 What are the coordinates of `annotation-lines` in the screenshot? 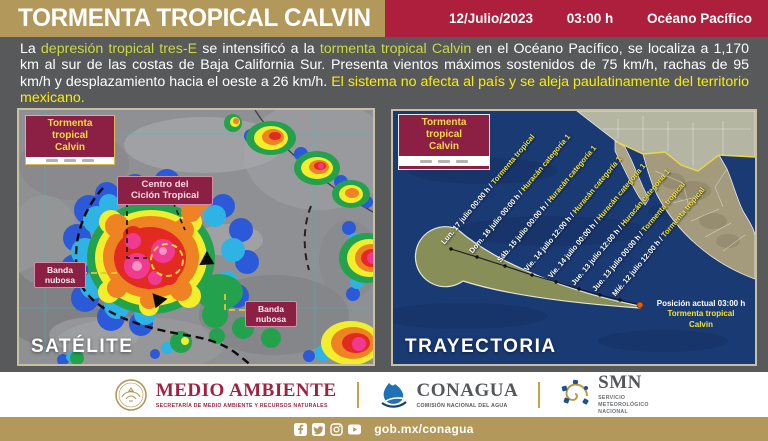 It's located at (193, 275).